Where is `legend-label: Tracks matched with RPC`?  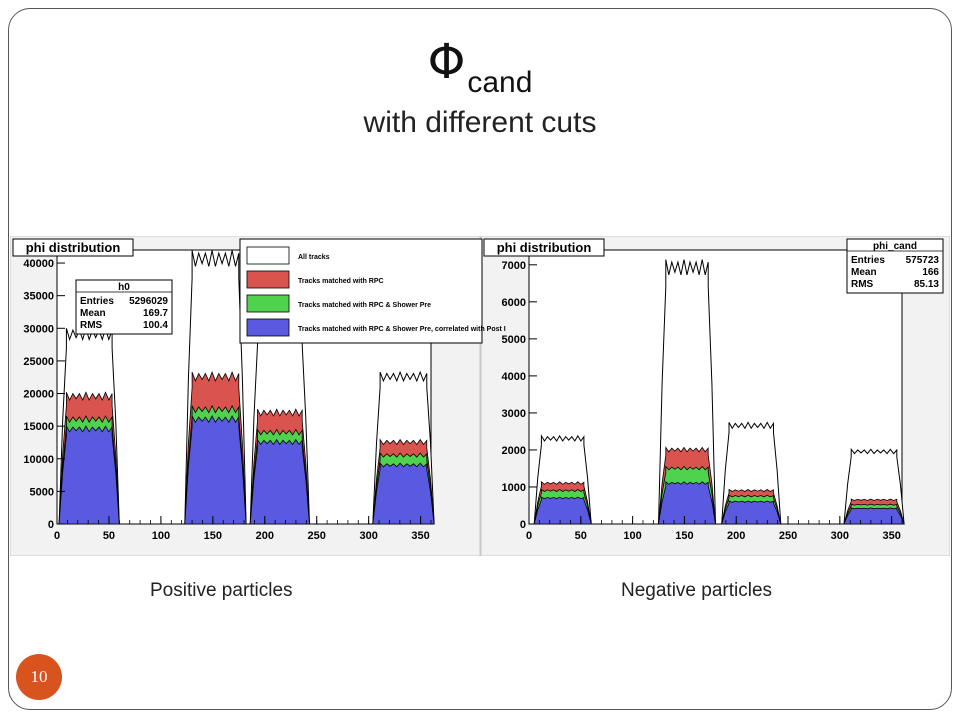
legend-label: Tracks matched with RPC is located at coordinates (341, 281).